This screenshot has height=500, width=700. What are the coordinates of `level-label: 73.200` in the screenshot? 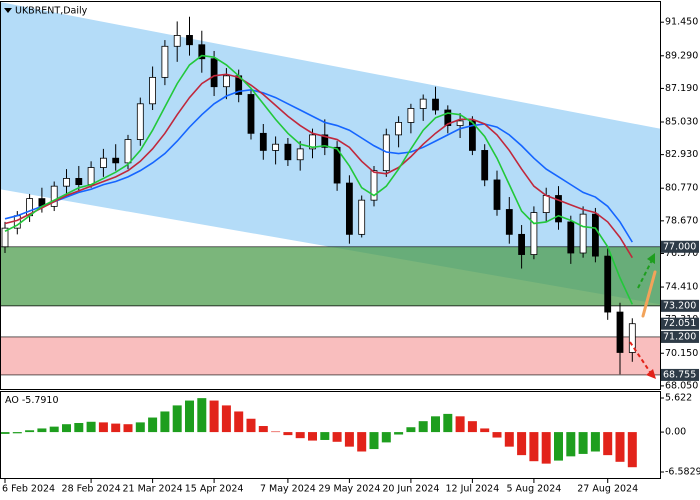 It's located at (679, 305).